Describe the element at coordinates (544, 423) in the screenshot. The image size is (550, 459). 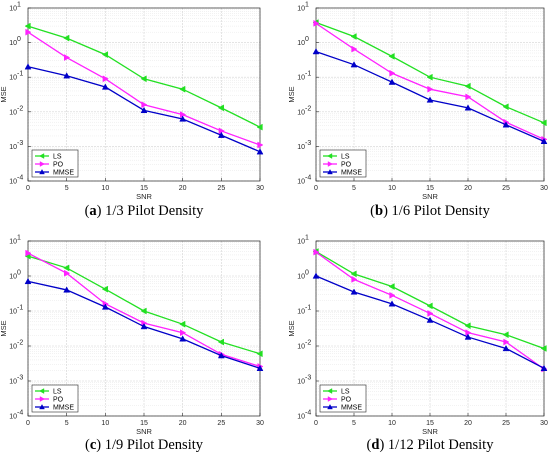
I see `x-tick-label: 30` at that location.